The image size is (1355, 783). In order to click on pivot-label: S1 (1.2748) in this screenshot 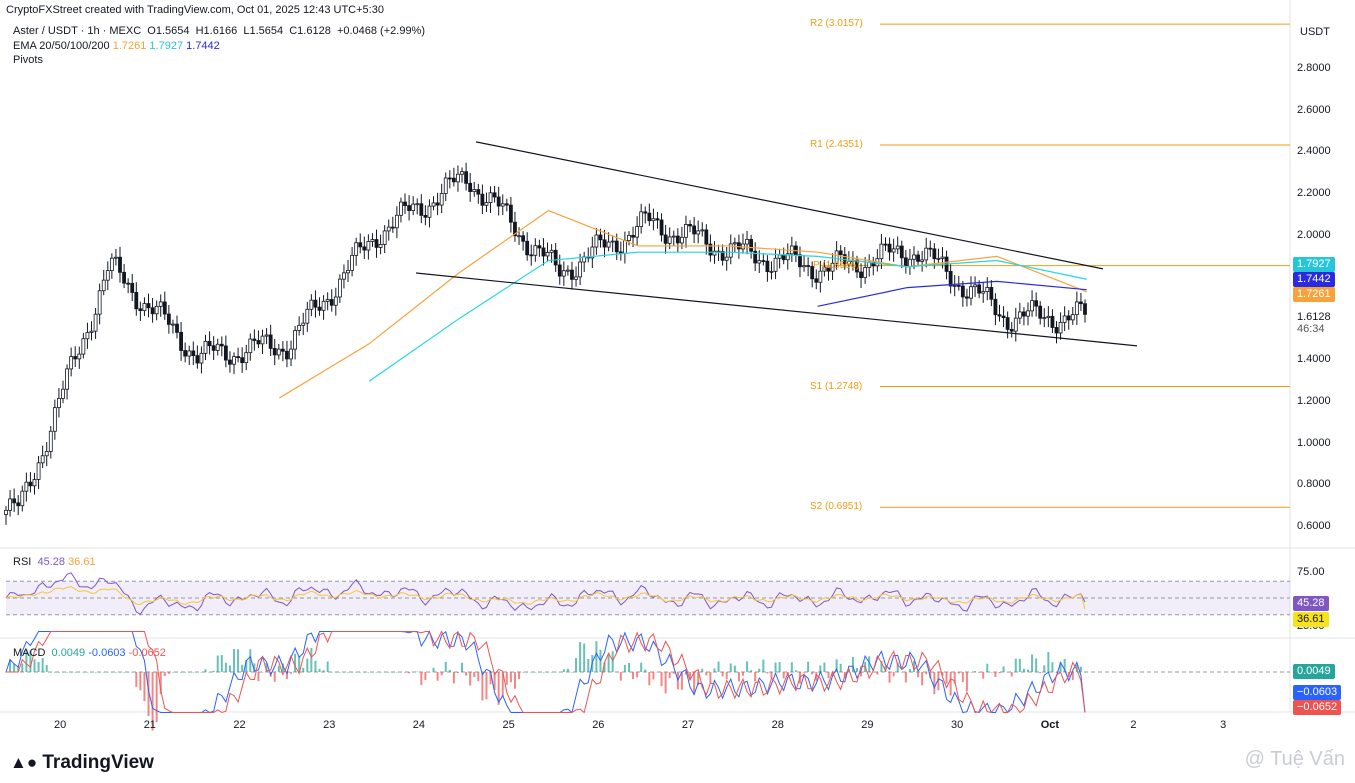, I will do `click(836, 386)`.